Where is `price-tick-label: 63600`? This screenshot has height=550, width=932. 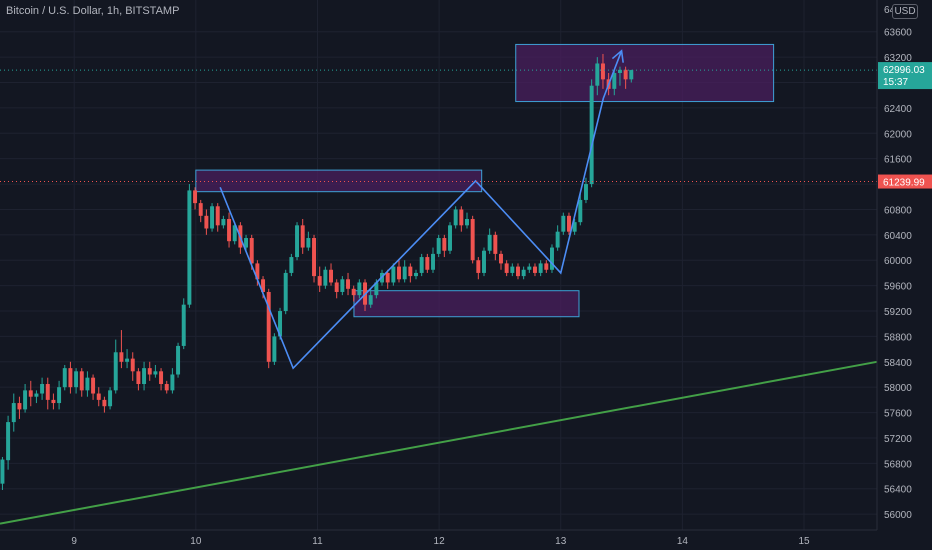 price-tick-label: 63600 is located at coordinates (898, 33).